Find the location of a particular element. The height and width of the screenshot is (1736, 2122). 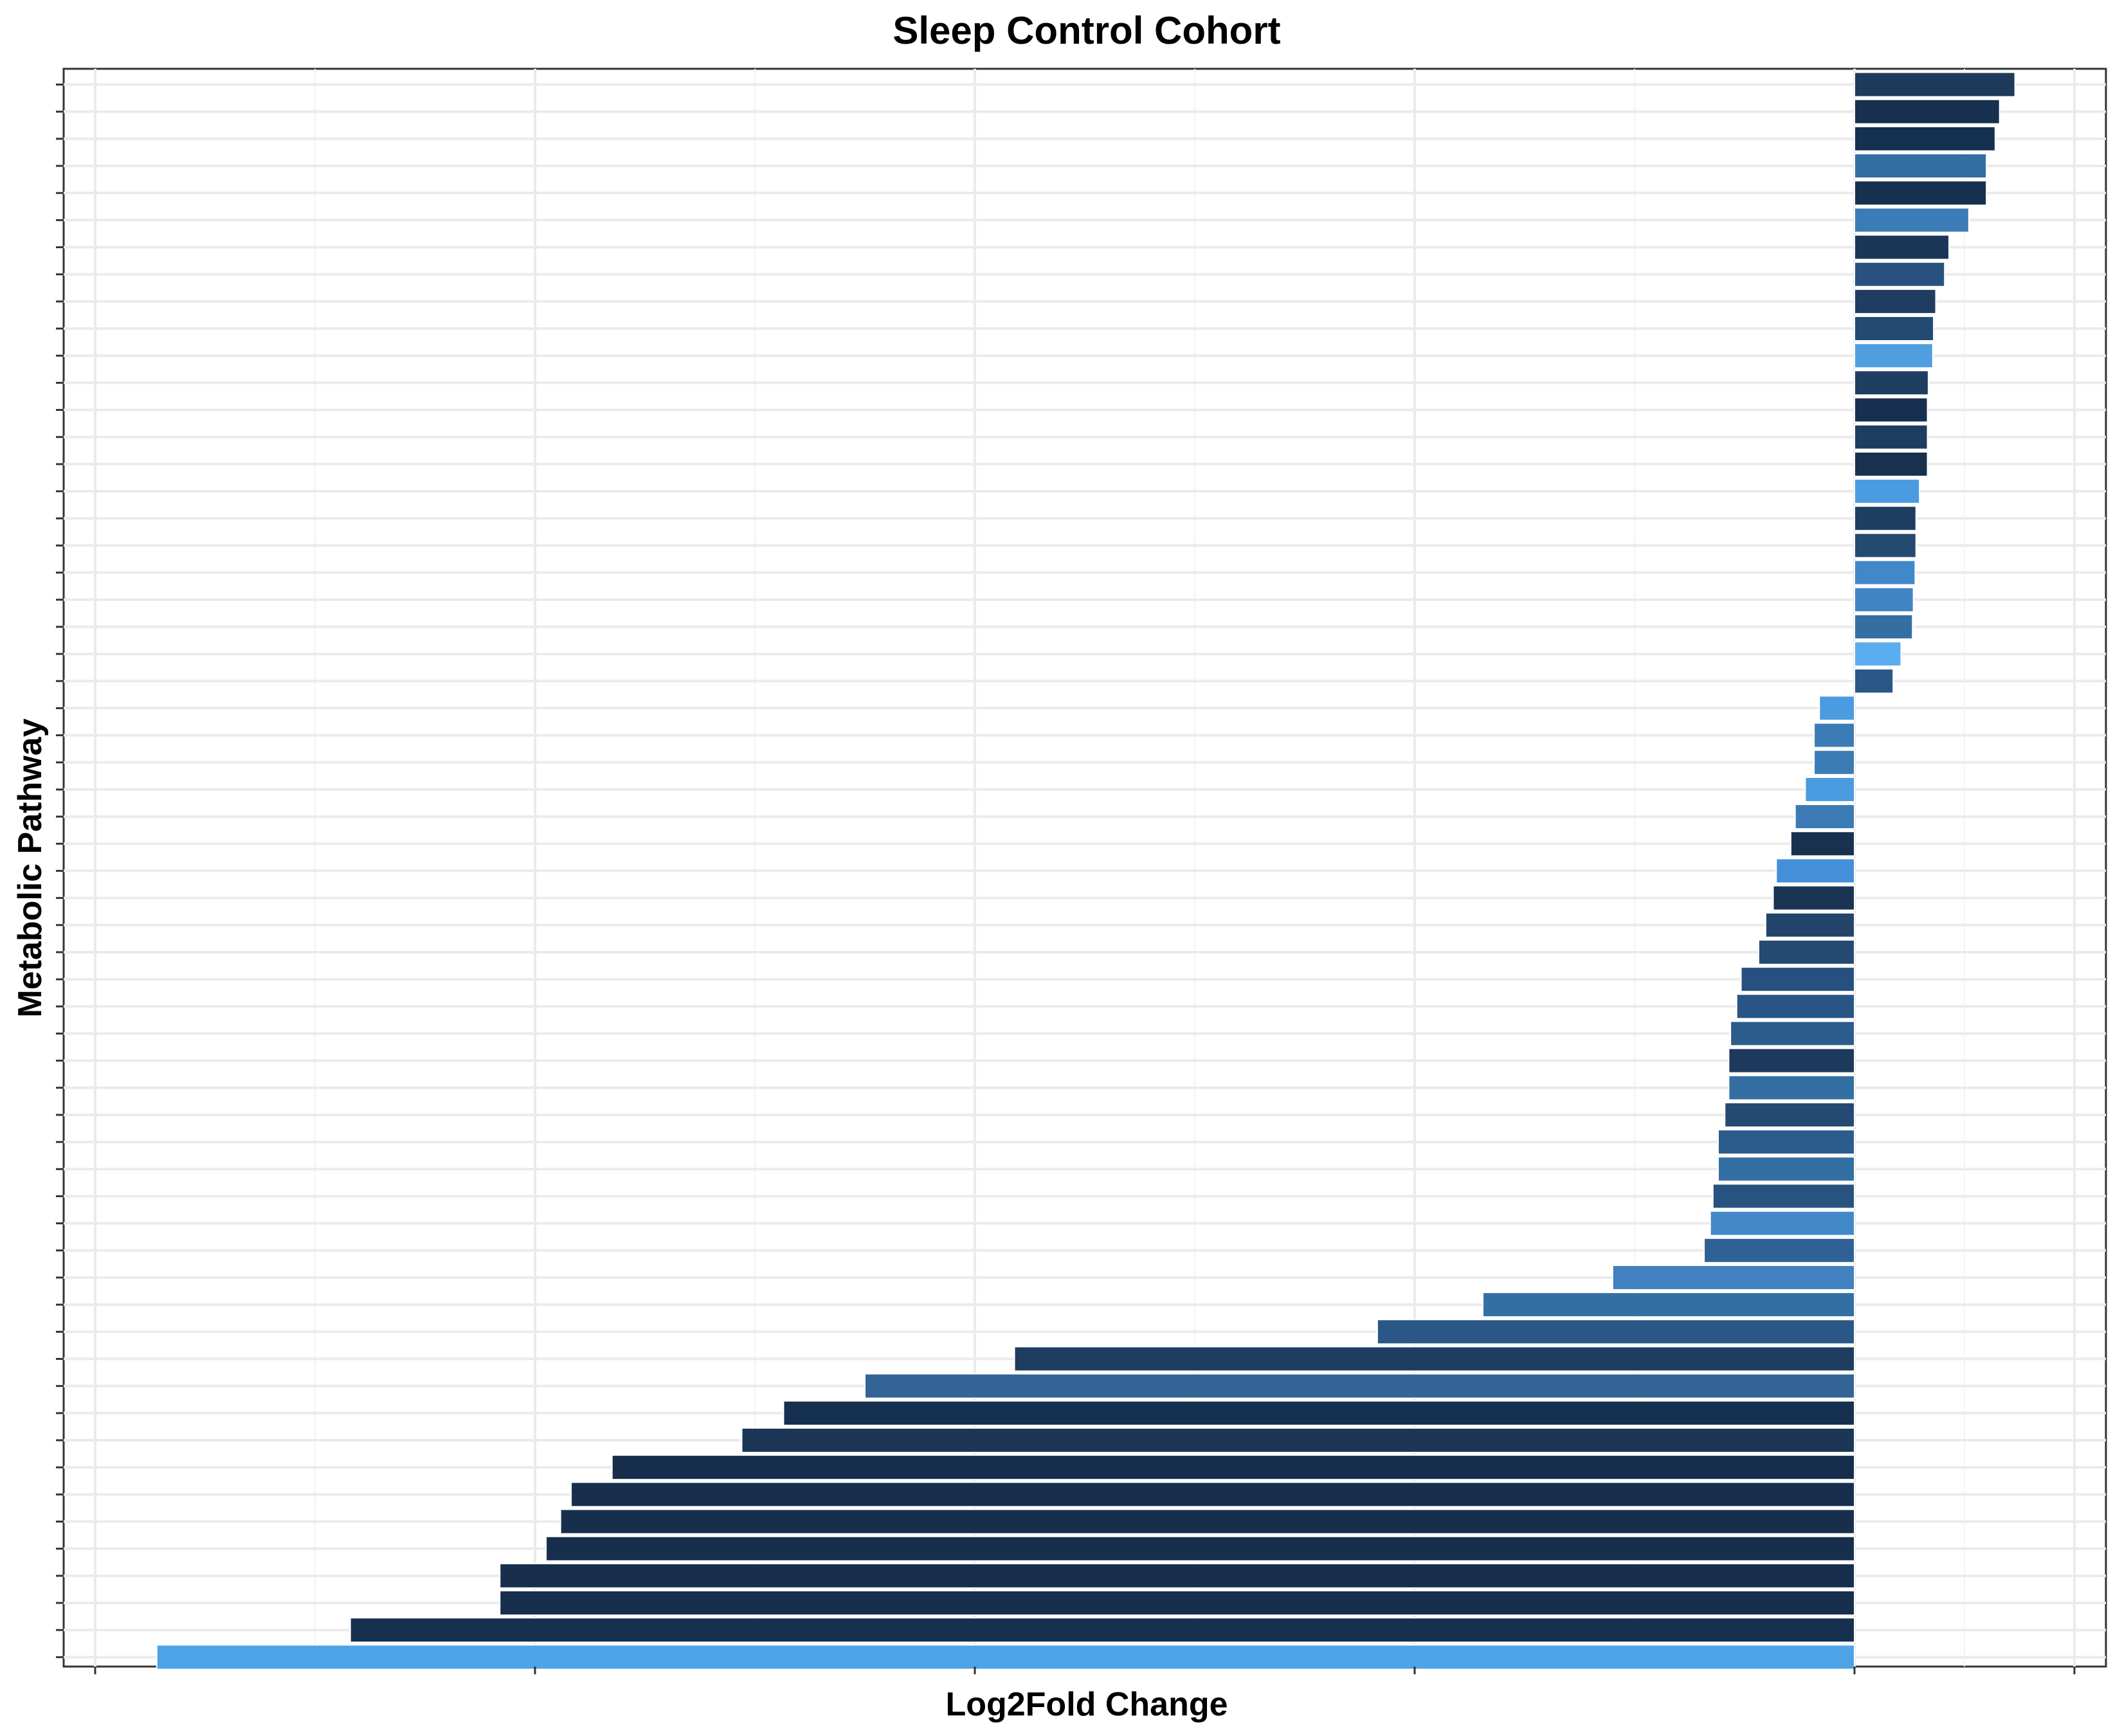

chart-title: Sleep Control Cohort is located at coordinates (1086, 30).